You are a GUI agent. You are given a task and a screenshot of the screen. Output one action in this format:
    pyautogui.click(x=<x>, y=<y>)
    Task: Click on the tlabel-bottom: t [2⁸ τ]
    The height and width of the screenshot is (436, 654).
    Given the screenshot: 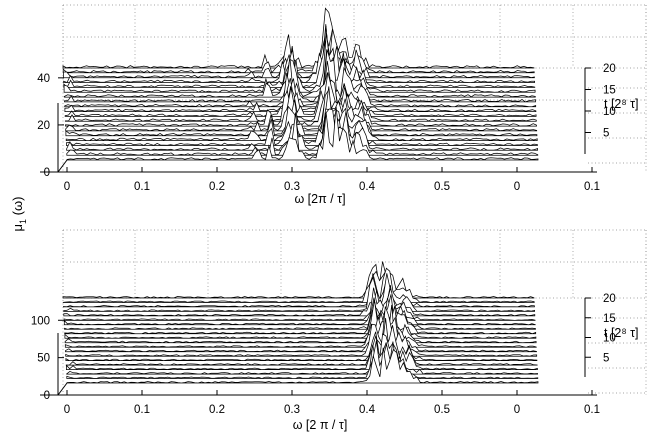 What is the action you would take?
    pyautogui.click(x=621, y=333)
    